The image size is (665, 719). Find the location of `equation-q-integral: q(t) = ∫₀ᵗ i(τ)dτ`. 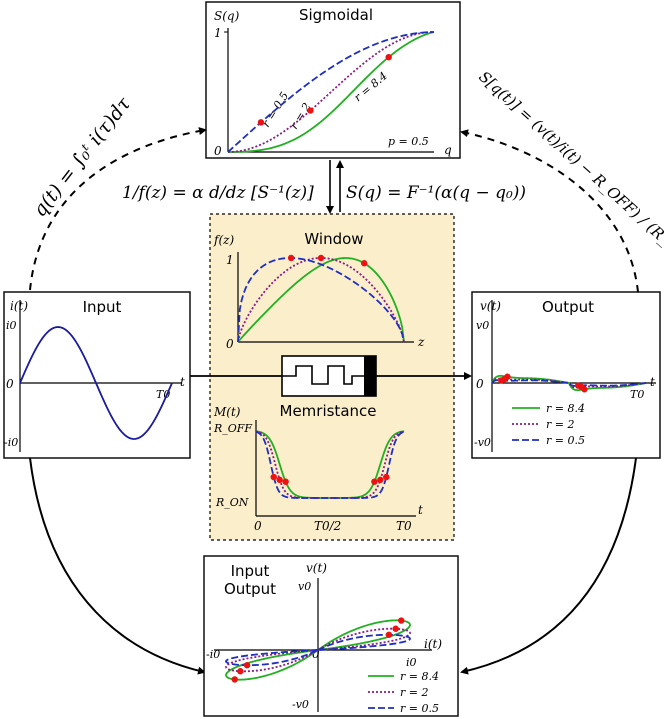

equation-q-integral: q(t) = ∫₀ᵗ i(τ)dτ is located at coordinates (82, 157).